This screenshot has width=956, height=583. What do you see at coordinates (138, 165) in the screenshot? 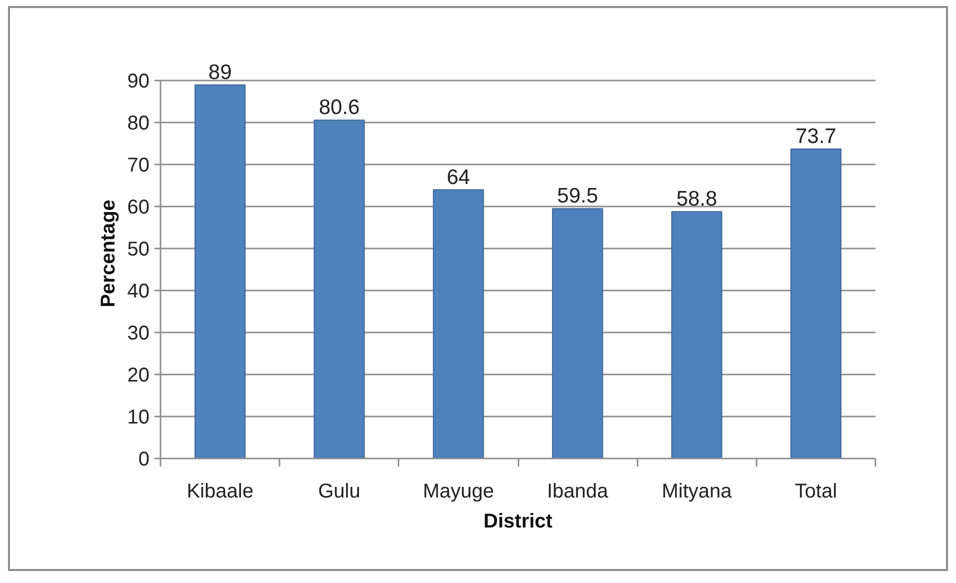
I see `y-tick-label: 70` at bounding box center [138, 165].